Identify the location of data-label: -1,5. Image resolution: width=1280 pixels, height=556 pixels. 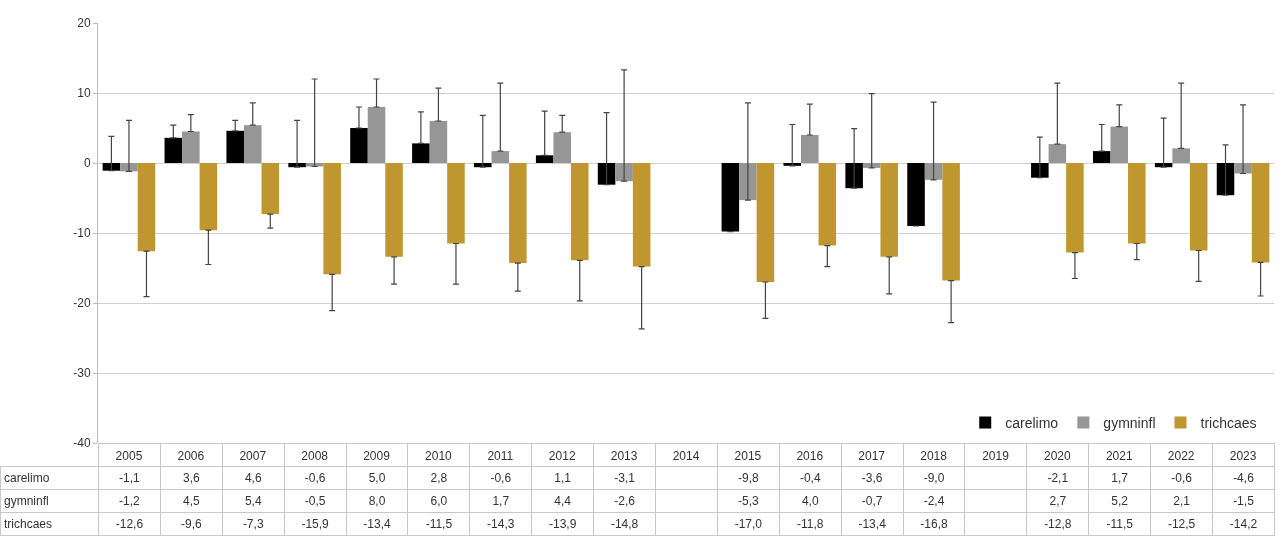
(1243, 501).